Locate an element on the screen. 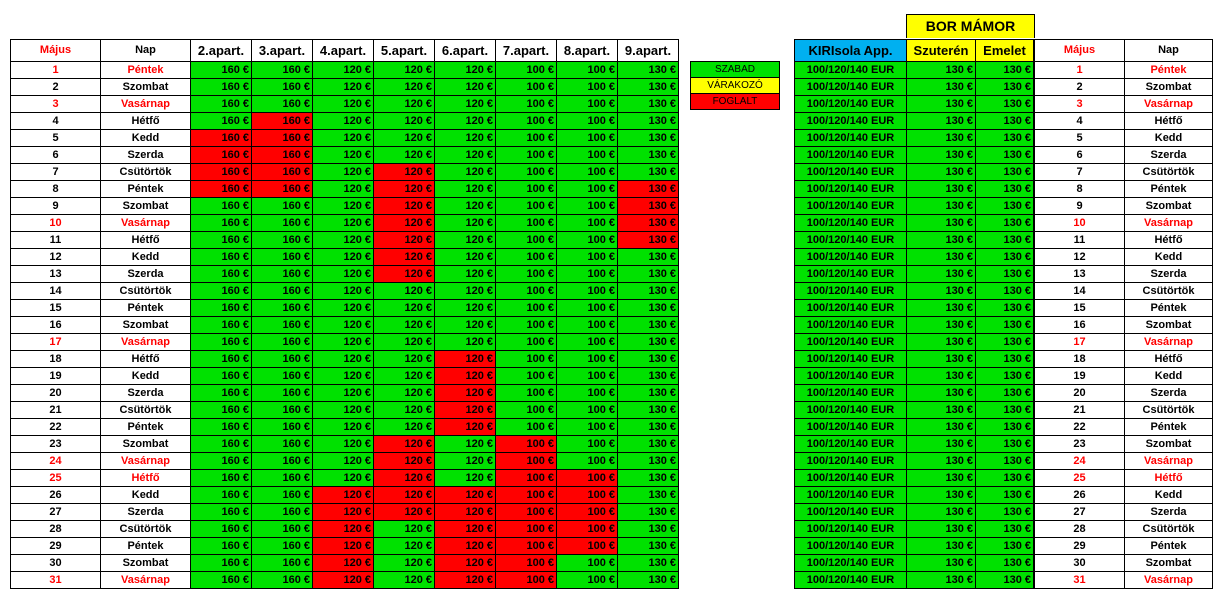 The width and height of the screenshot is (1226, 594). day-number: 11 is located at coordinates (55, 240).